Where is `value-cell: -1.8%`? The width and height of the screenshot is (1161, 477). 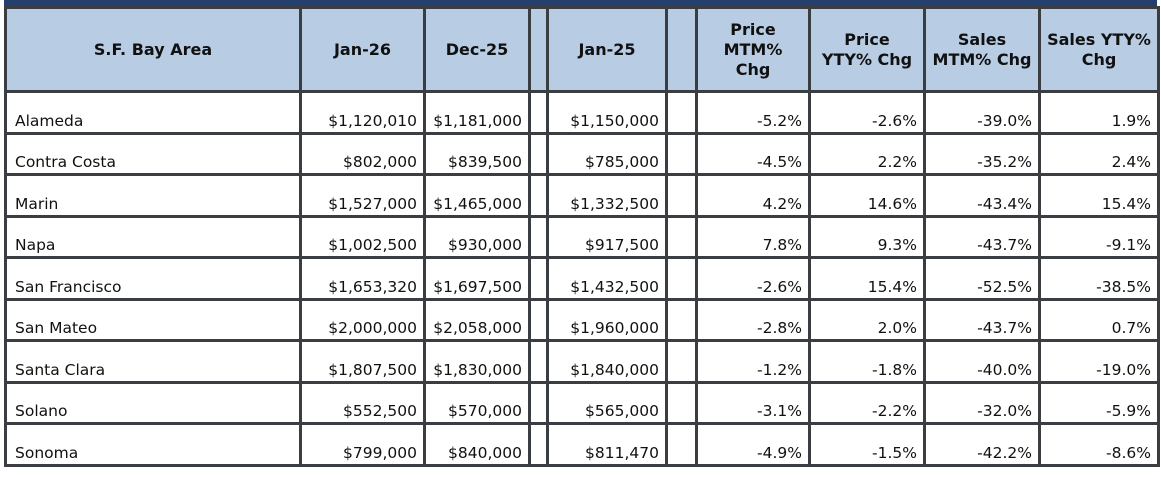
value-cell: -1.8% is located at coordinates (867, 361).